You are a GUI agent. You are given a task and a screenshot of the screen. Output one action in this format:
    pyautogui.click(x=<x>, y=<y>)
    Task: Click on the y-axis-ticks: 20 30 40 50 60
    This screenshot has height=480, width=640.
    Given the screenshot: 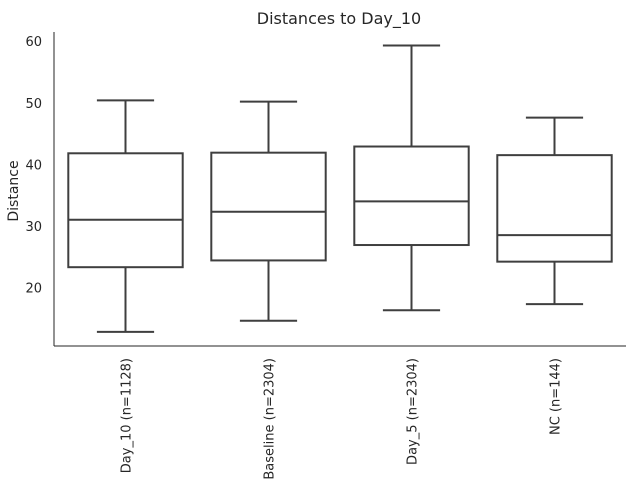 What is the action you would take?
    pyautogui.click(x=33, y=165)
    